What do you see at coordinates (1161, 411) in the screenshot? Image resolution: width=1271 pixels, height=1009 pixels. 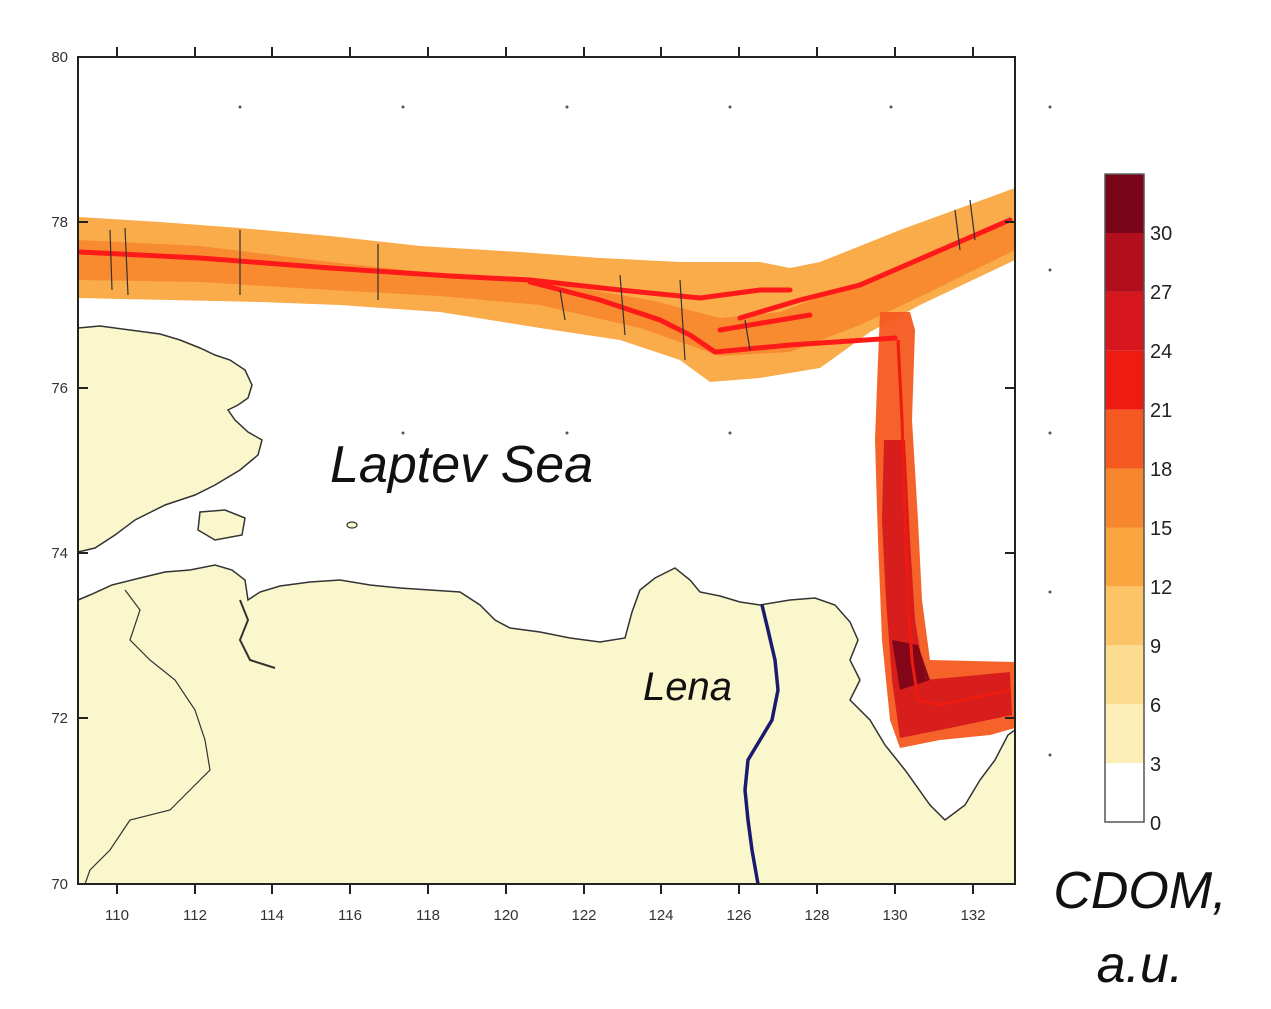 I see `colorbar-label: 21` at bounding box center [1161, 411].